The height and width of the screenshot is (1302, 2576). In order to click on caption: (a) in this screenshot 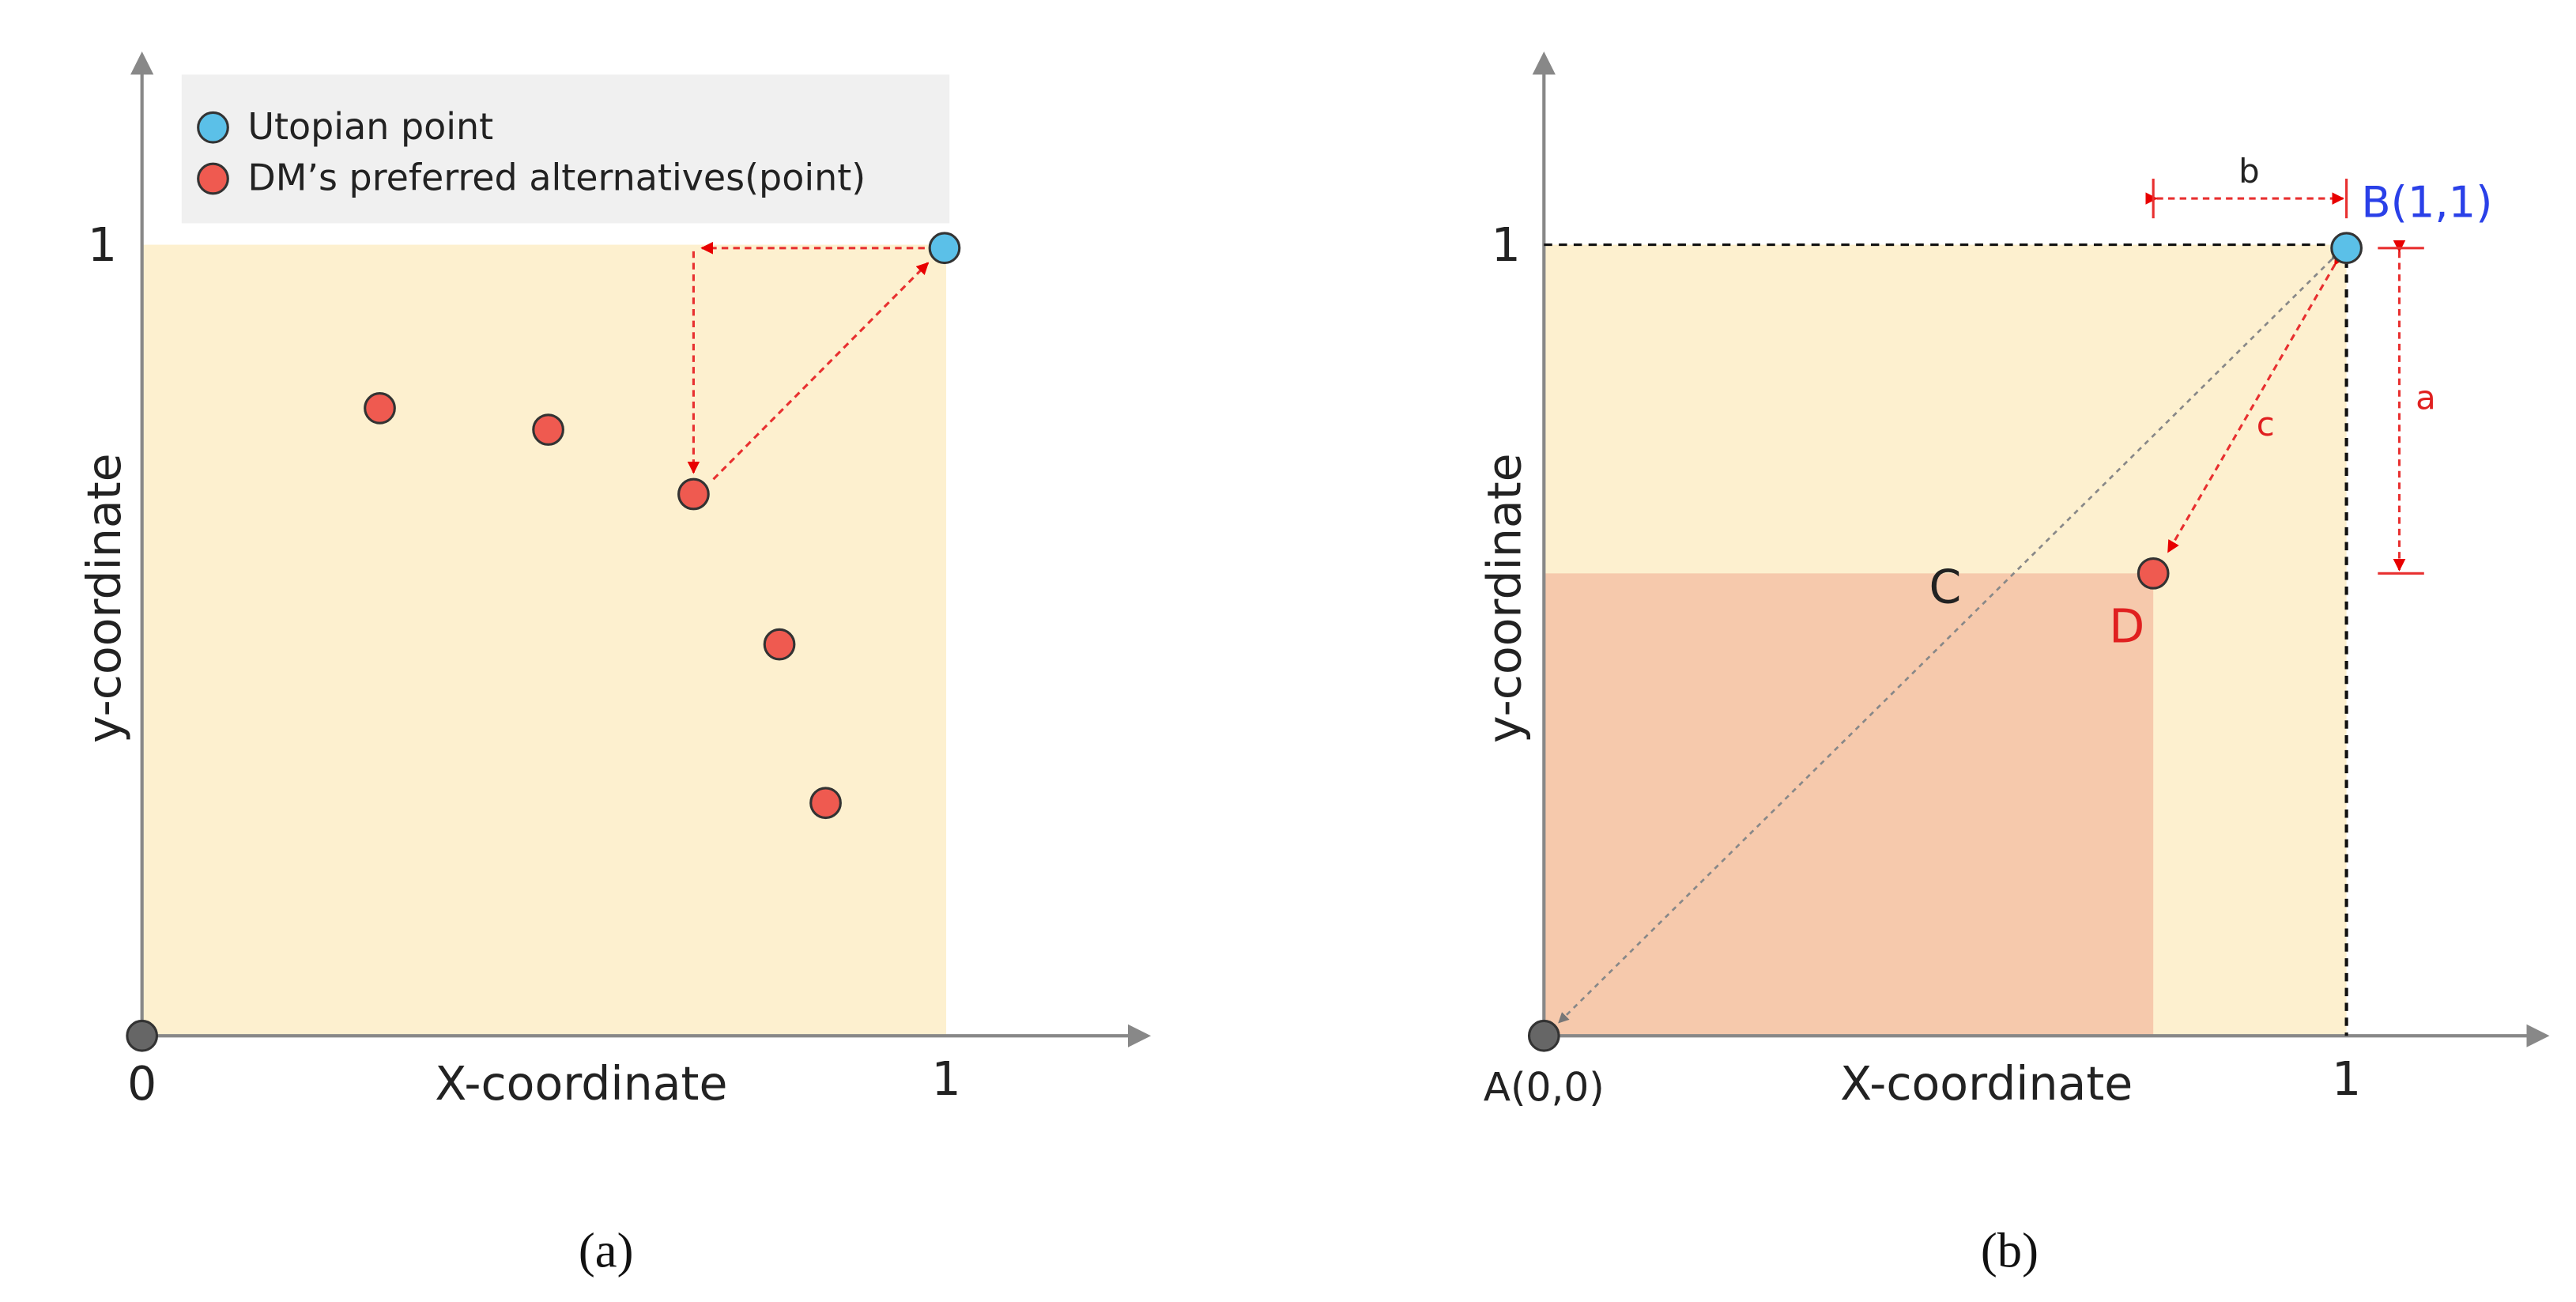, I will do `click(606, 1249)`.